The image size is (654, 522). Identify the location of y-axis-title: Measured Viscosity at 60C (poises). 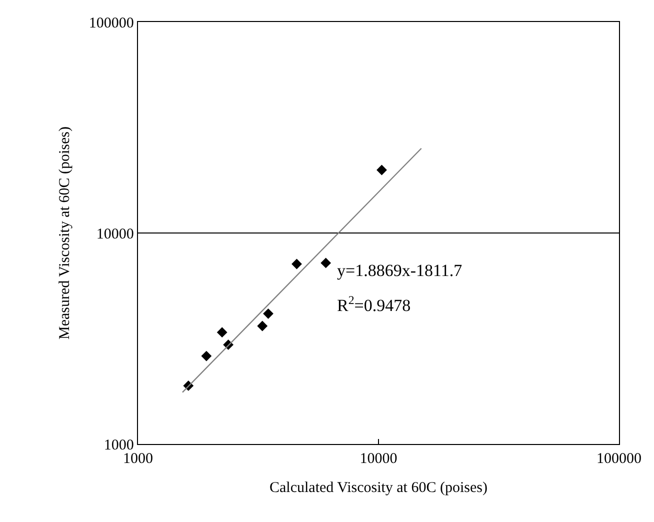
(65, 233).